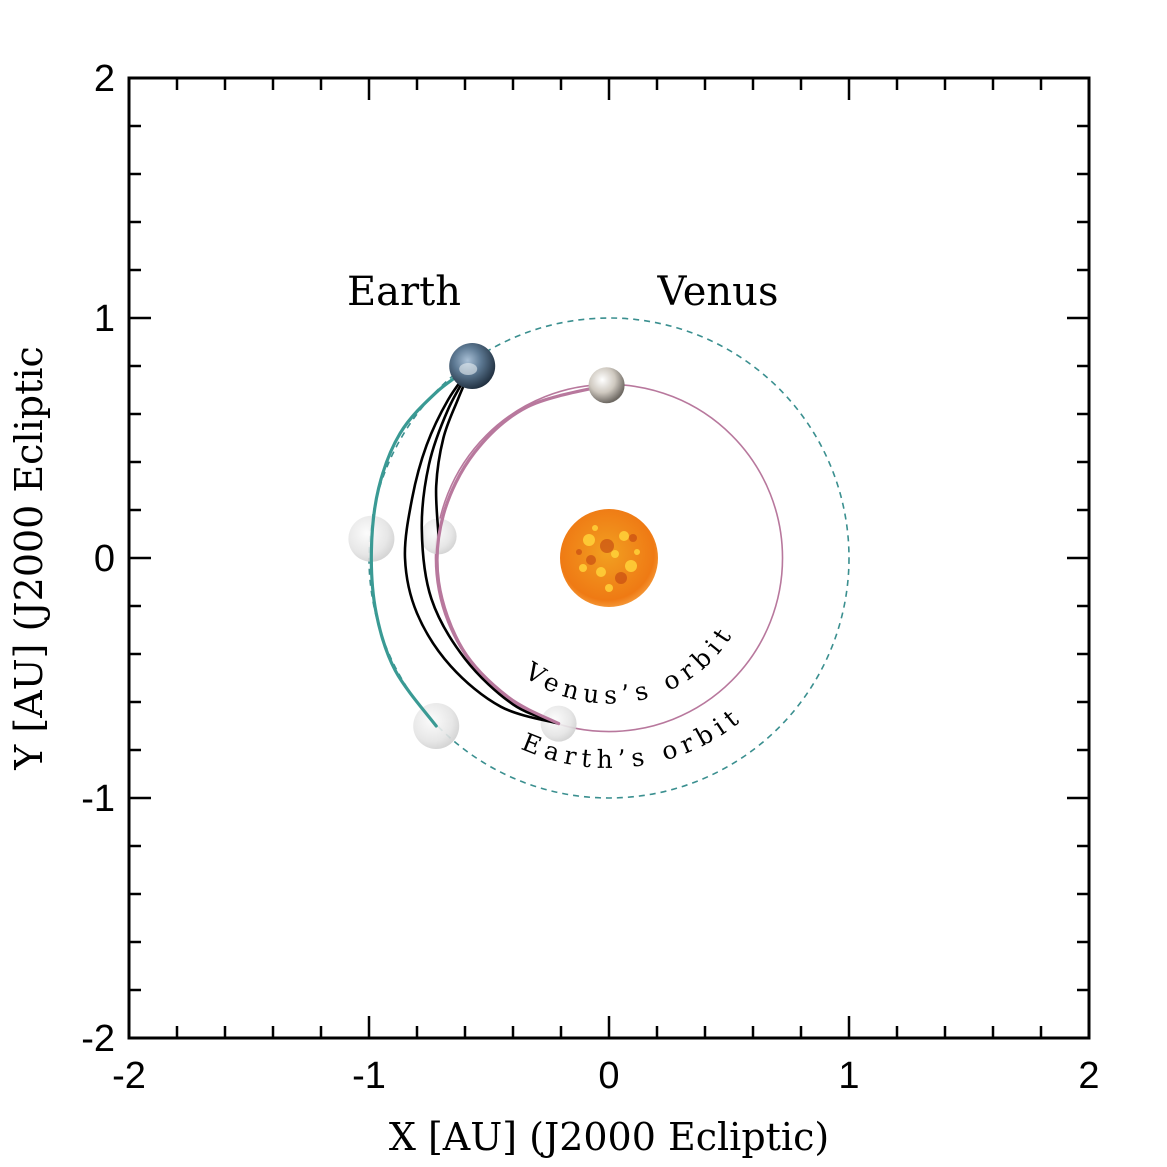  I want to click on x-tick-label: 2, so click(1088, 1076).